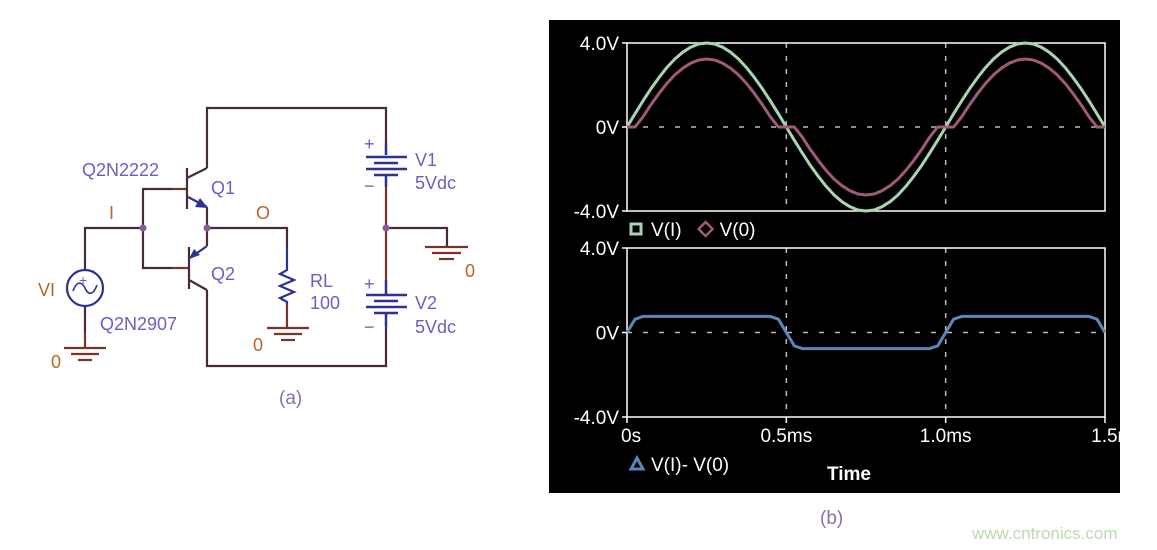 This screenshot has height=550, width=1157. What do you see at coordinates (637, 462) in the screenshot?
I see `legend-triangle-marker-icon` at bounding box center [637, 462].